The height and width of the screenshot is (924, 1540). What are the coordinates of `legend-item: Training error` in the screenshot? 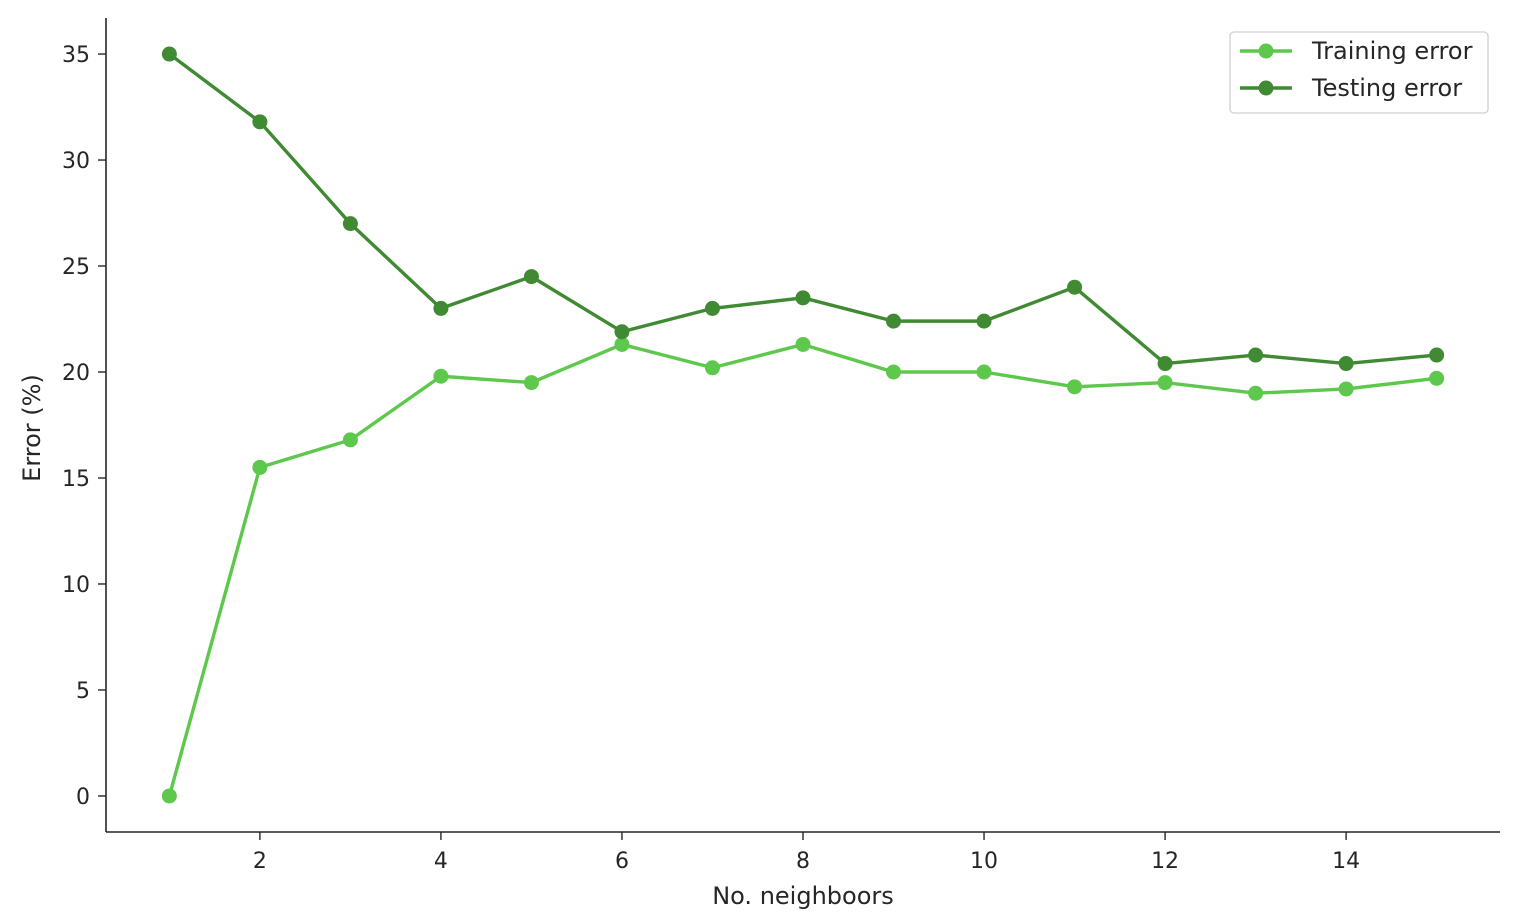 It's located at (1356, 51).